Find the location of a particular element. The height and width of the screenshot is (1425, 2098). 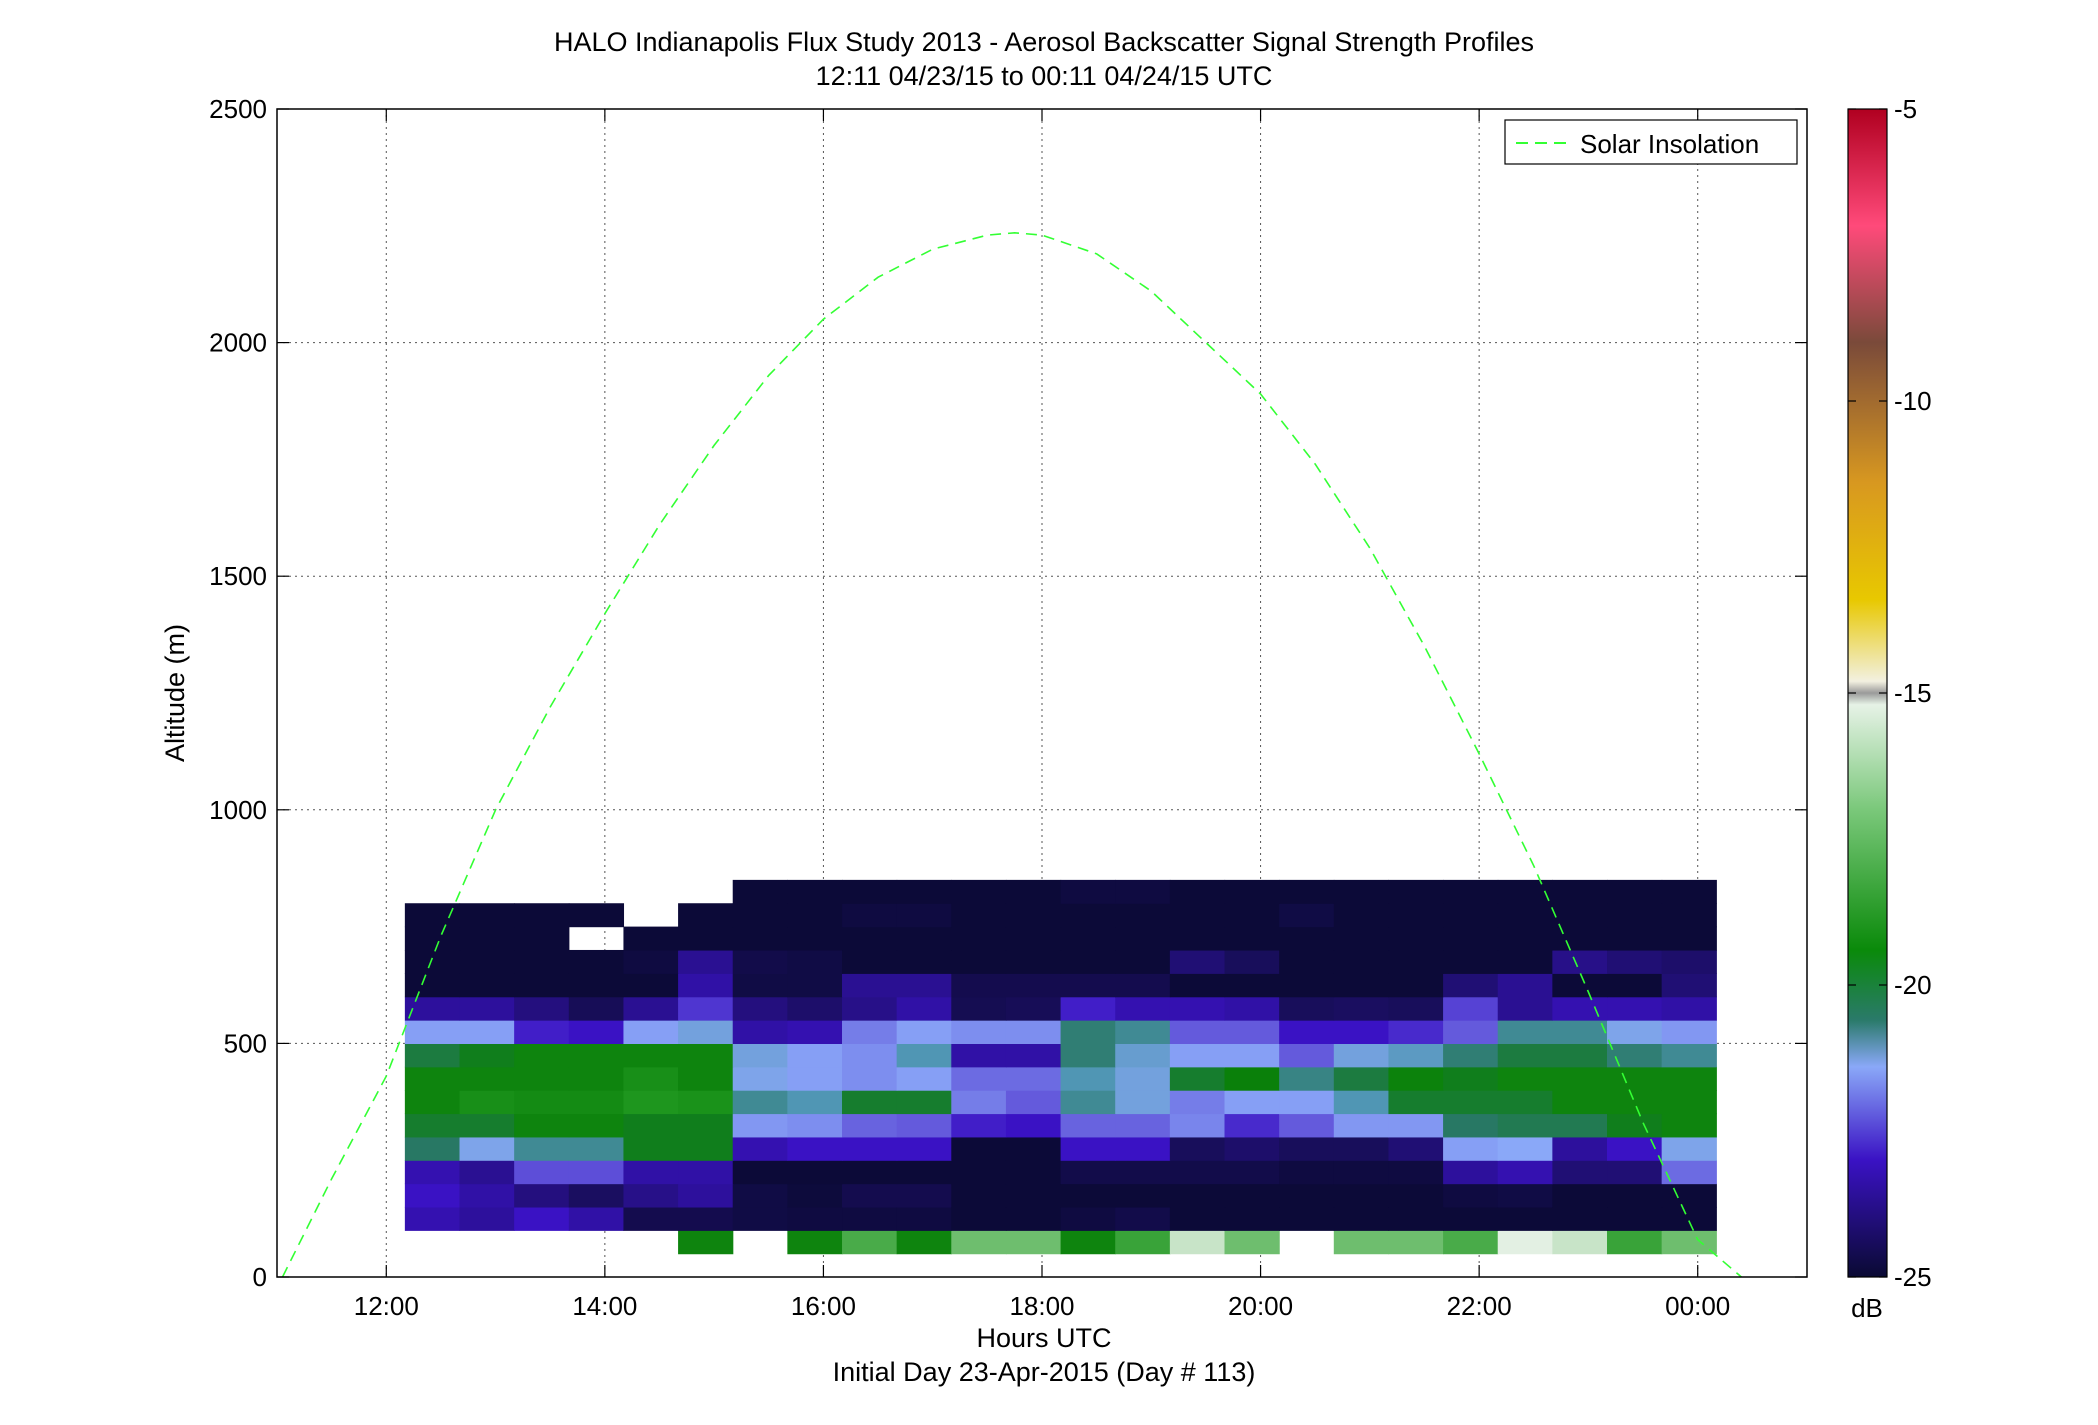

y-tick-label: 2500 is located at coordinates (238, 109).